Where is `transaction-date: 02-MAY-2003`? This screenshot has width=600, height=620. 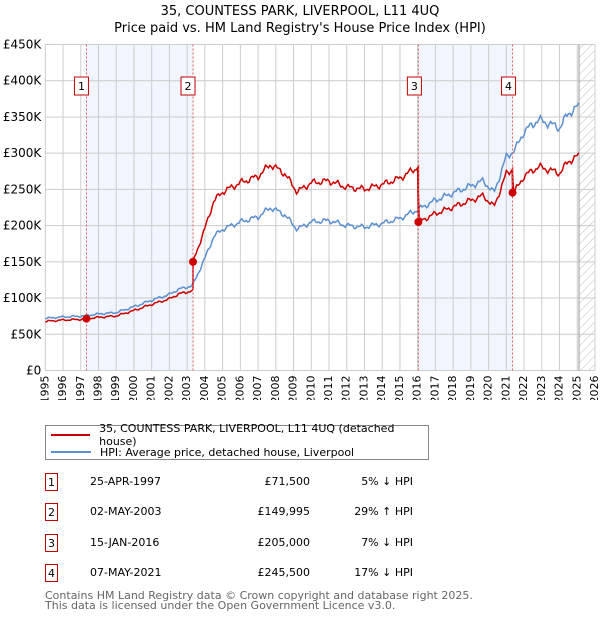
transaction-date: 02-MAY-2003 is located at coordinates (126, 512).